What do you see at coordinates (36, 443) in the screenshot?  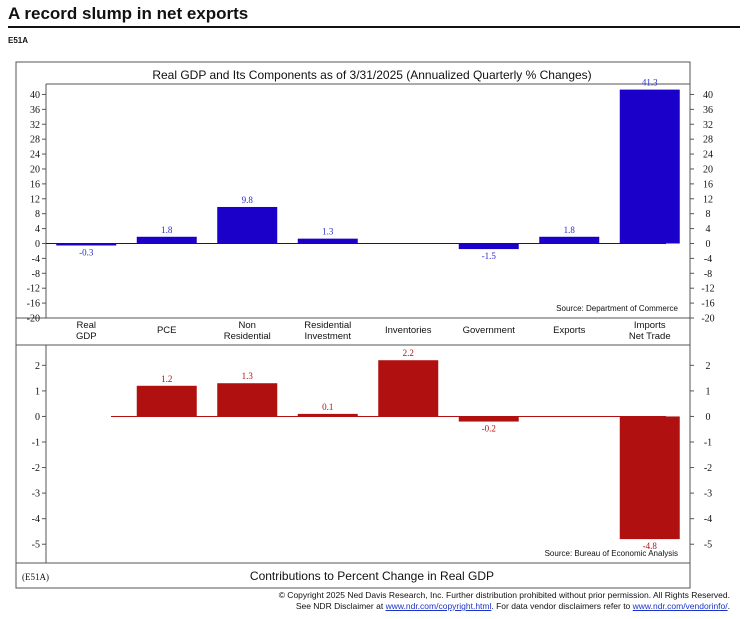 I see `y-tick-label: -1` at bounding box center [36, 443].